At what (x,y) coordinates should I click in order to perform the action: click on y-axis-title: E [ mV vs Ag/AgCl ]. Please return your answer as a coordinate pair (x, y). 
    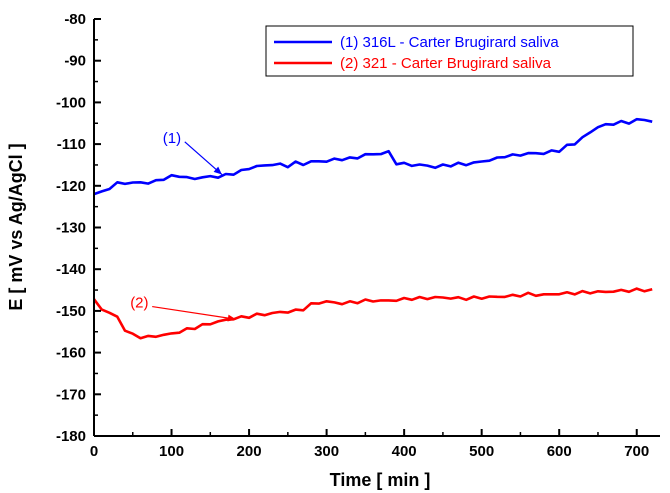
    Looking at the image, I should click on (16, 226).